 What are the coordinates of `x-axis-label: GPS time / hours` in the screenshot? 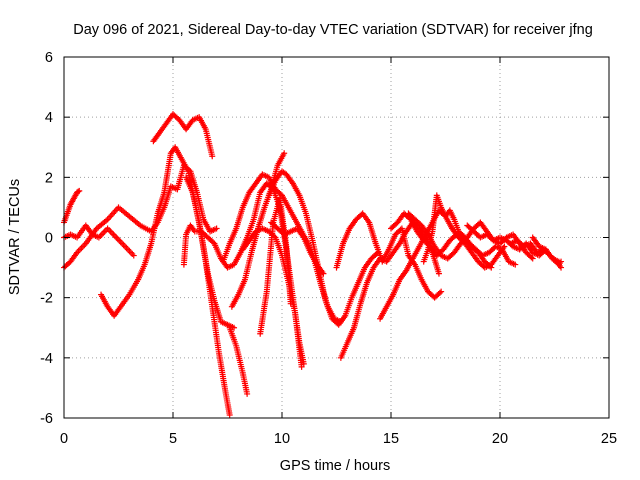 It's located at (335, 466).